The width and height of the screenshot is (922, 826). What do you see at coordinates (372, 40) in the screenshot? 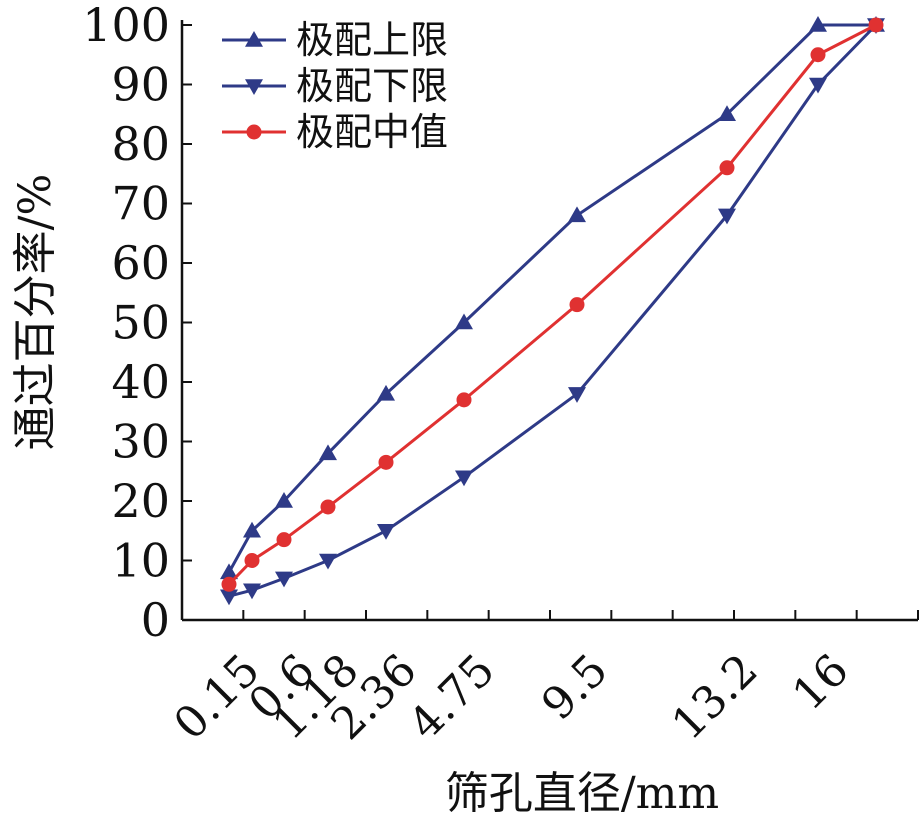
I see `legend-label: 极配上限` at bounding box center [372, 40].